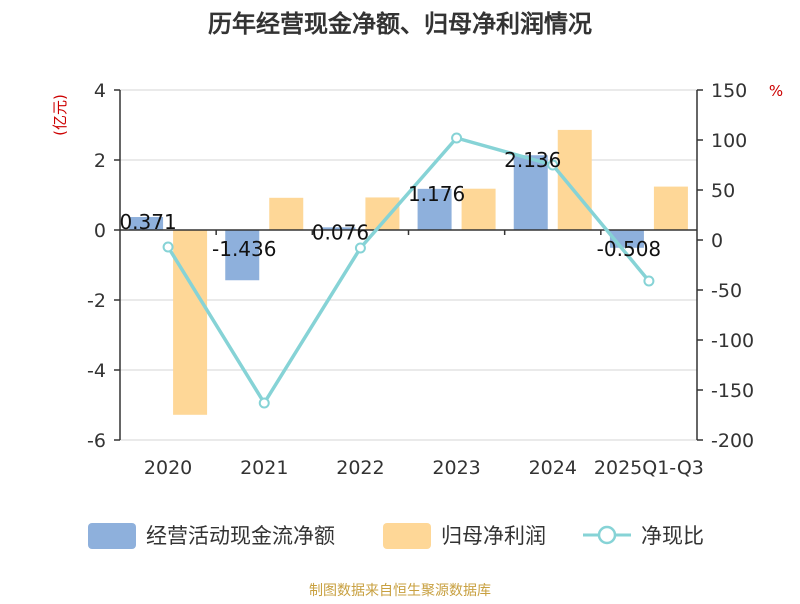  I want to click on legend-label: 经营活动现金流净额, so click(240, 536).